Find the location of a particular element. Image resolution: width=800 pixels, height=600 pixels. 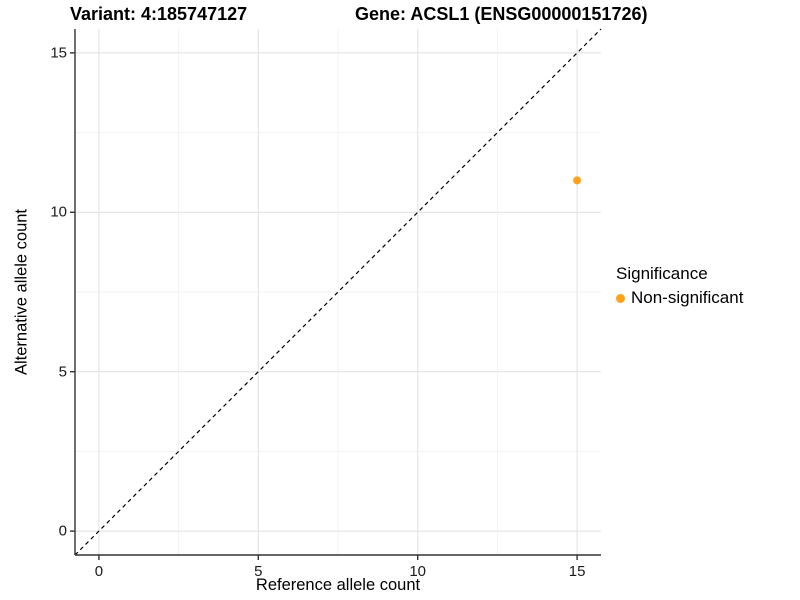

legend-title: Significance is located at coordinates (662, 273).